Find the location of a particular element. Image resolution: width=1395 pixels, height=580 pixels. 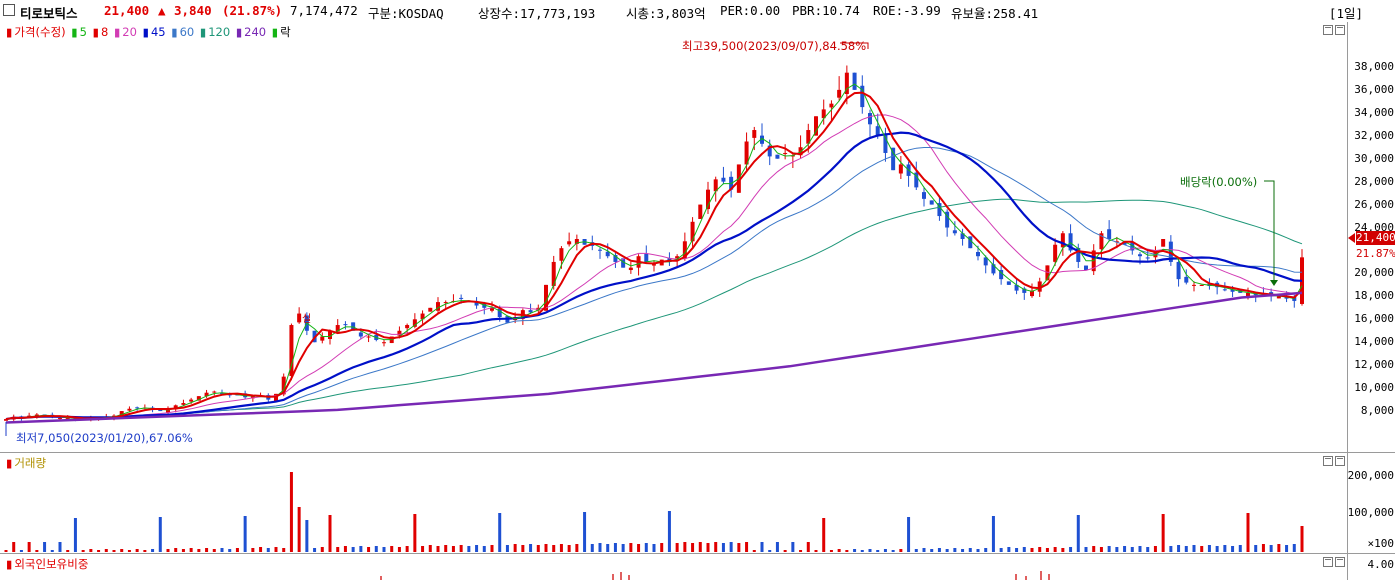

legend-ma8: 8 is located at coordinates (104, 32).